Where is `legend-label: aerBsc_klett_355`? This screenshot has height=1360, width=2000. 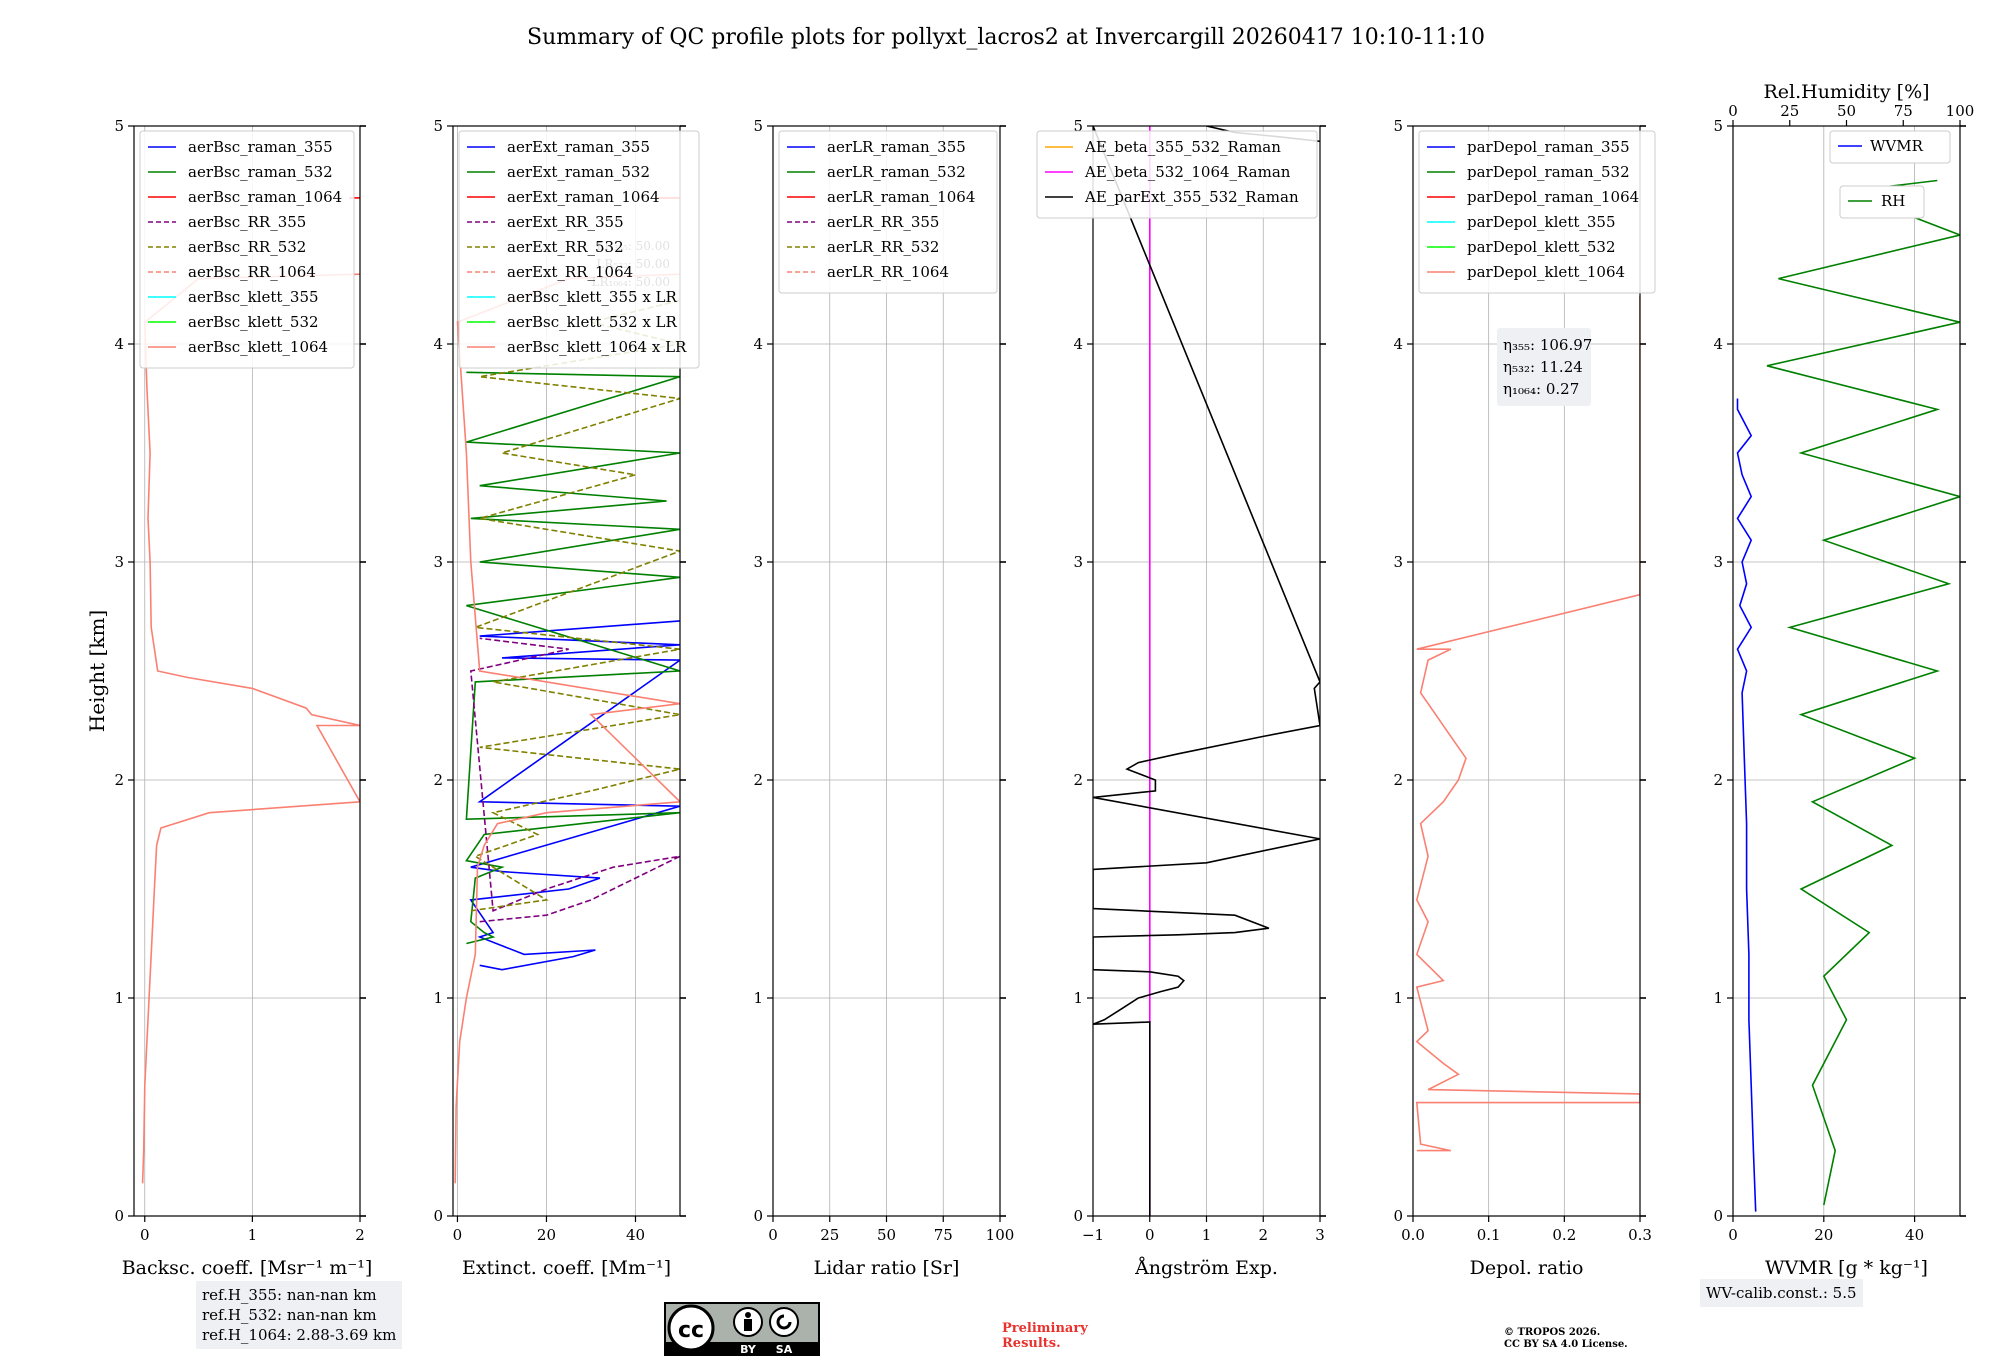 legend-label: aerBsc_klett_355 is located at coordinates (253, 297).